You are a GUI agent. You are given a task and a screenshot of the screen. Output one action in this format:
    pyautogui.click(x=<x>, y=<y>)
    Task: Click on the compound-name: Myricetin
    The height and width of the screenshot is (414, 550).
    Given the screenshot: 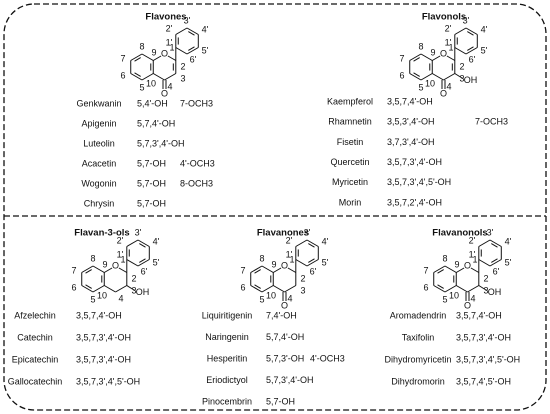 What is the action you would take?
    pyautogui.click(x=350, y=182)
    